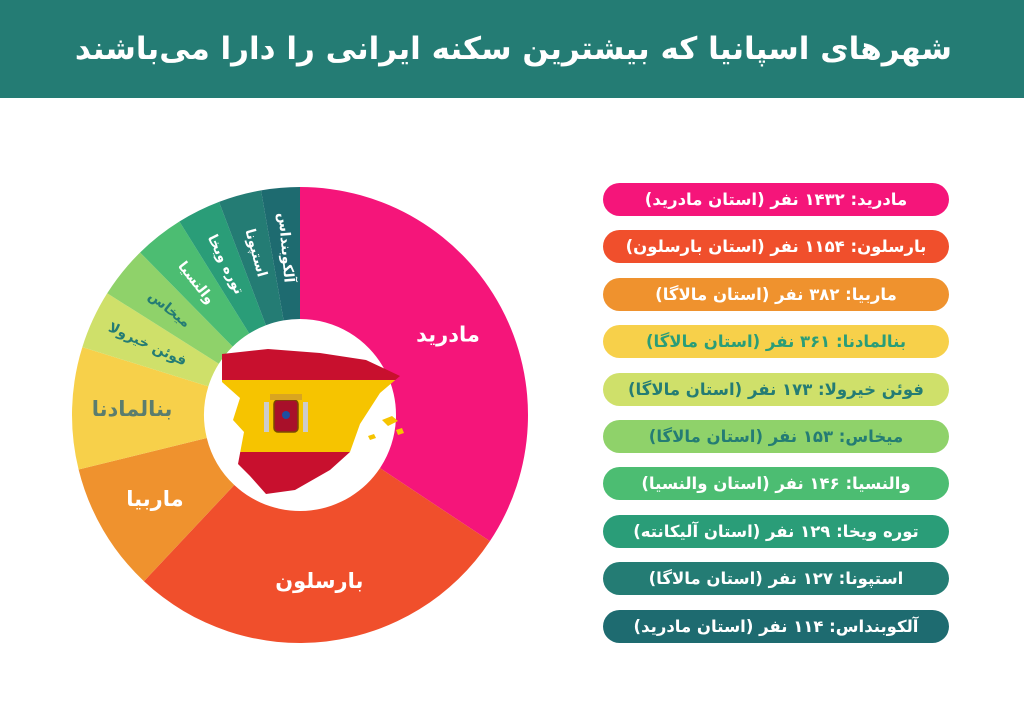 This screenshot has width=1024, height=722. I want to click on legend-item: بارسلون: ۱۱۵۴ نفر (استان بارسلون), so click(776, 247).